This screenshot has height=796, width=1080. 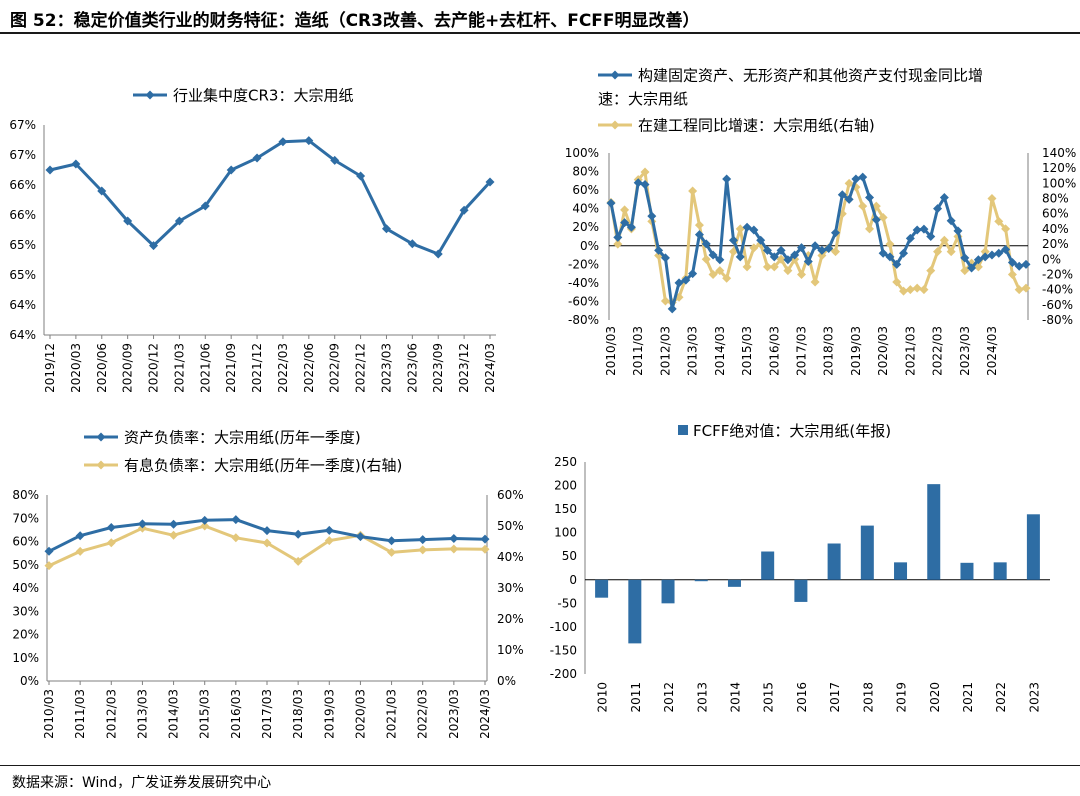 What do you see at coordinates (585, 172) in the screenshot?
I see `y-left-tick-label: 80%` at bounding box center [585, 172].